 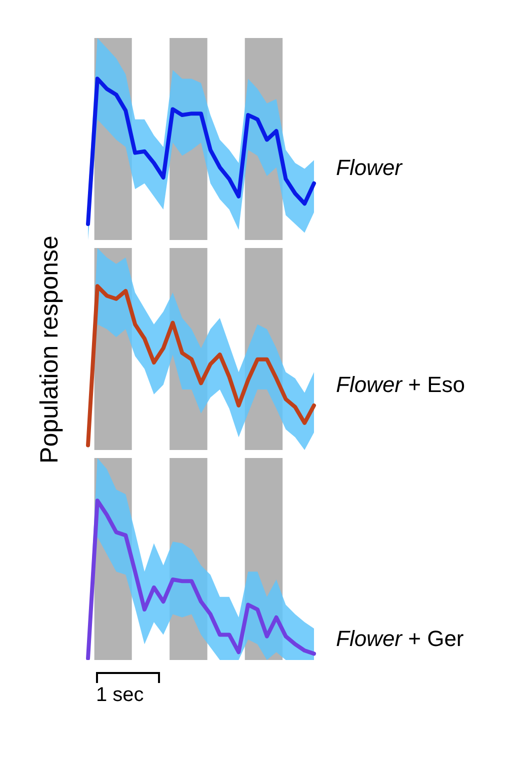 What do you see at coordinates (120, 695) in the screenshot?
I see `text: 1 sec` at bounding box center [120, 695].